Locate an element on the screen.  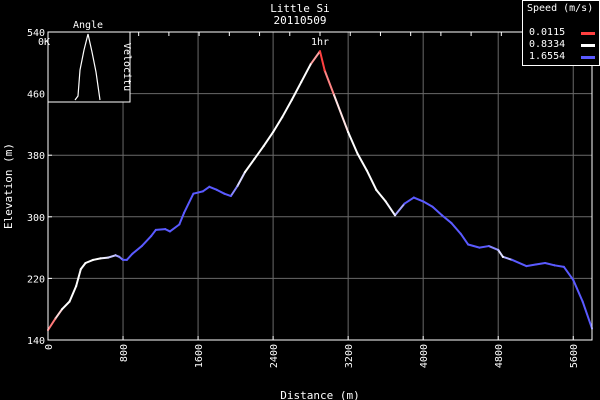
chart-title: Little Si is located at coordinates (300, 8).